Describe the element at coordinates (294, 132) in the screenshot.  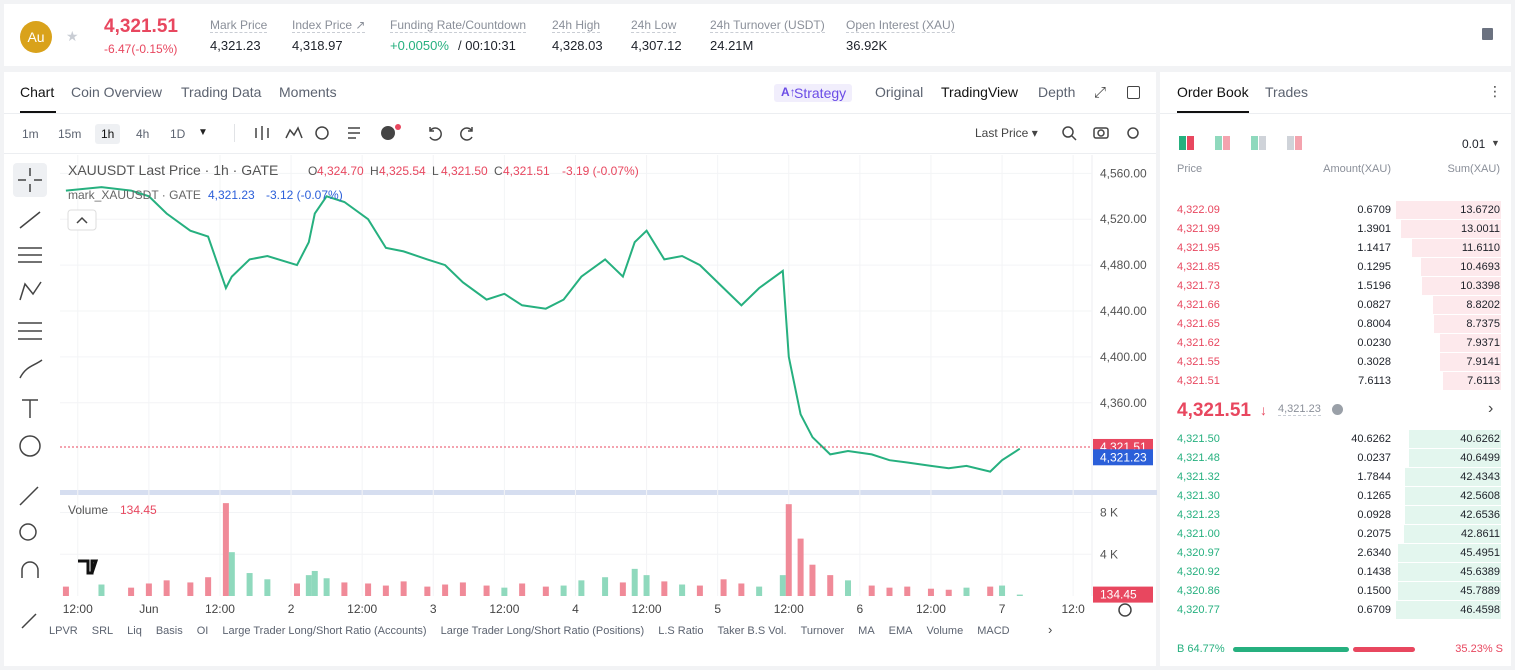
I see `indicator-icon` at that location.